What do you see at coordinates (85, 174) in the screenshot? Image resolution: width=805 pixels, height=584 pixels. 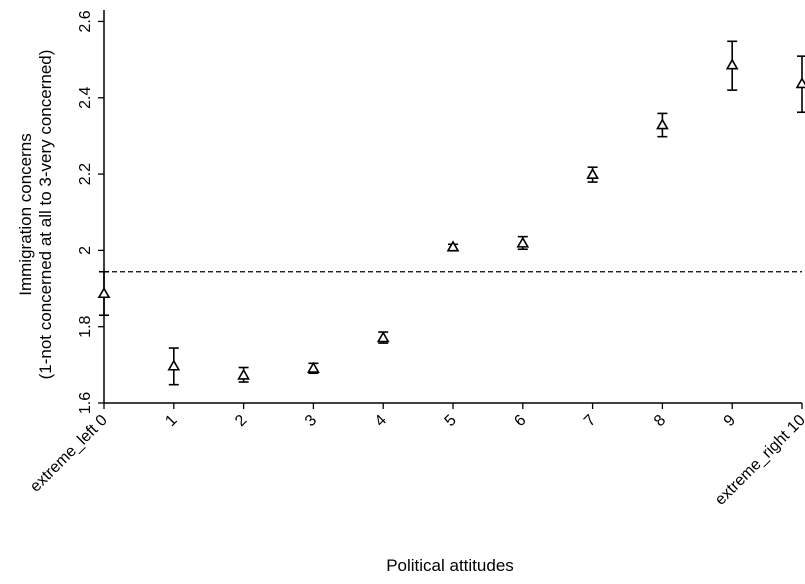 I see `y-tick-label: 2.2` at bounding box center [85, 174].